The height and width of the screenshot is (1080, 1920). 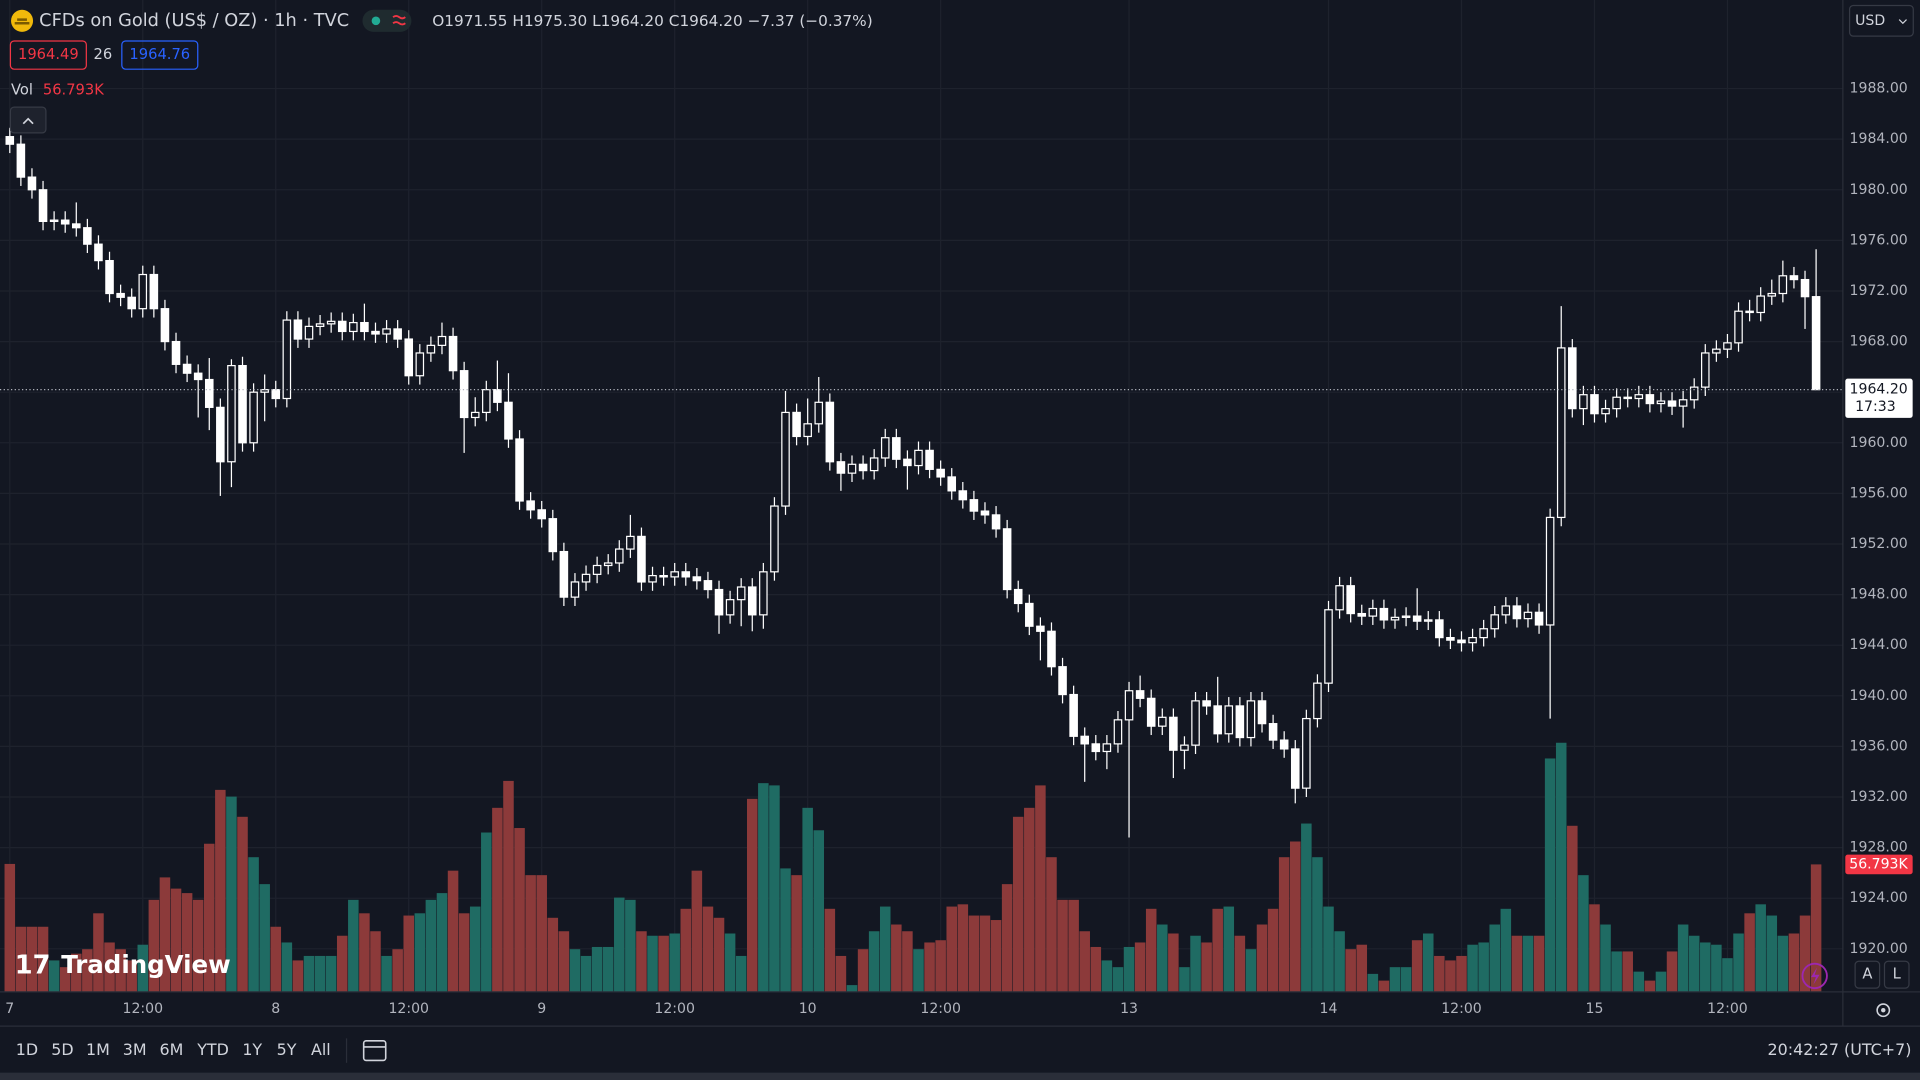 What do you see at coordinates (1879, 746) in the screenshot?
I see `y-tick-label: 1936.00` at bounding box center [1879, 746].